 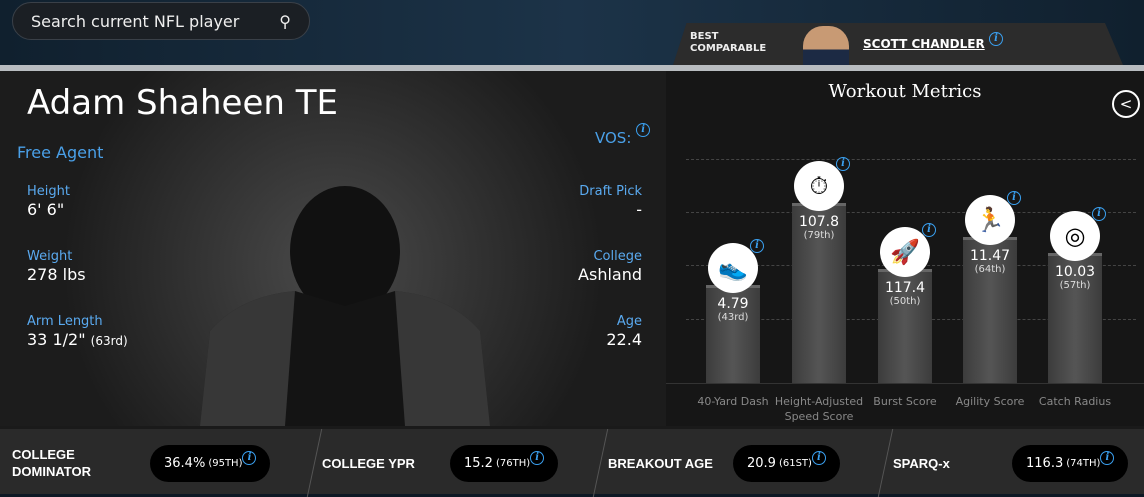 I want to click on bottom-stat: COLLEGE DOMINATOR, so click(x=82, y=463).